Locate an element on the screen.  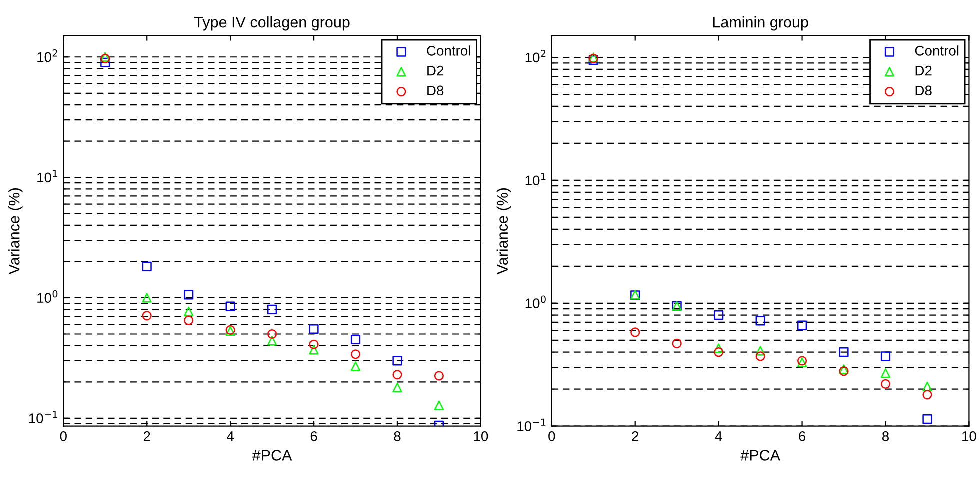
chart-title: Laminin group is located at coordinates (760, 23).